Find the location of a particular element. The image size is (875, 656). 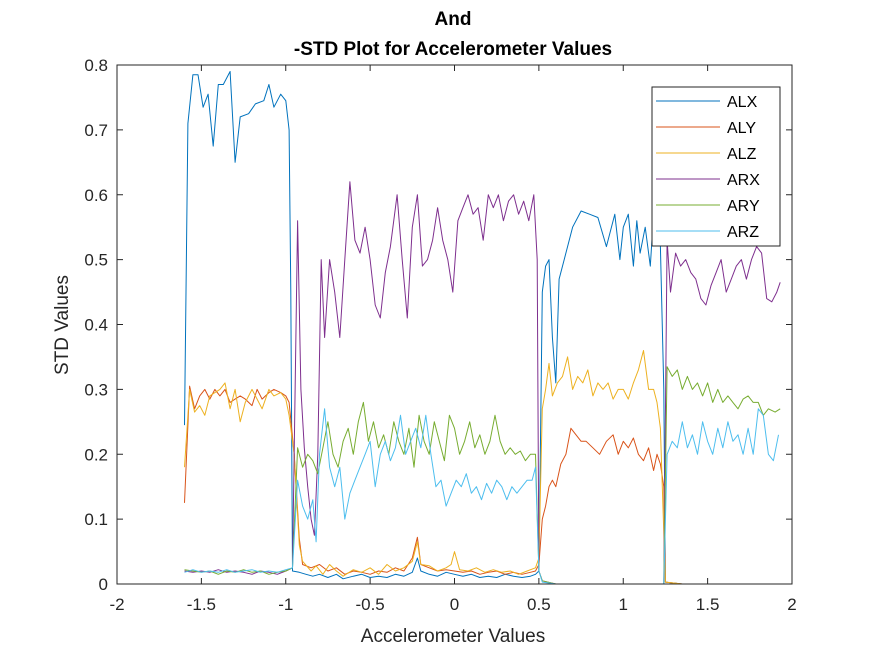

y-tick-label: 0 is located at coordinates (103, 584).